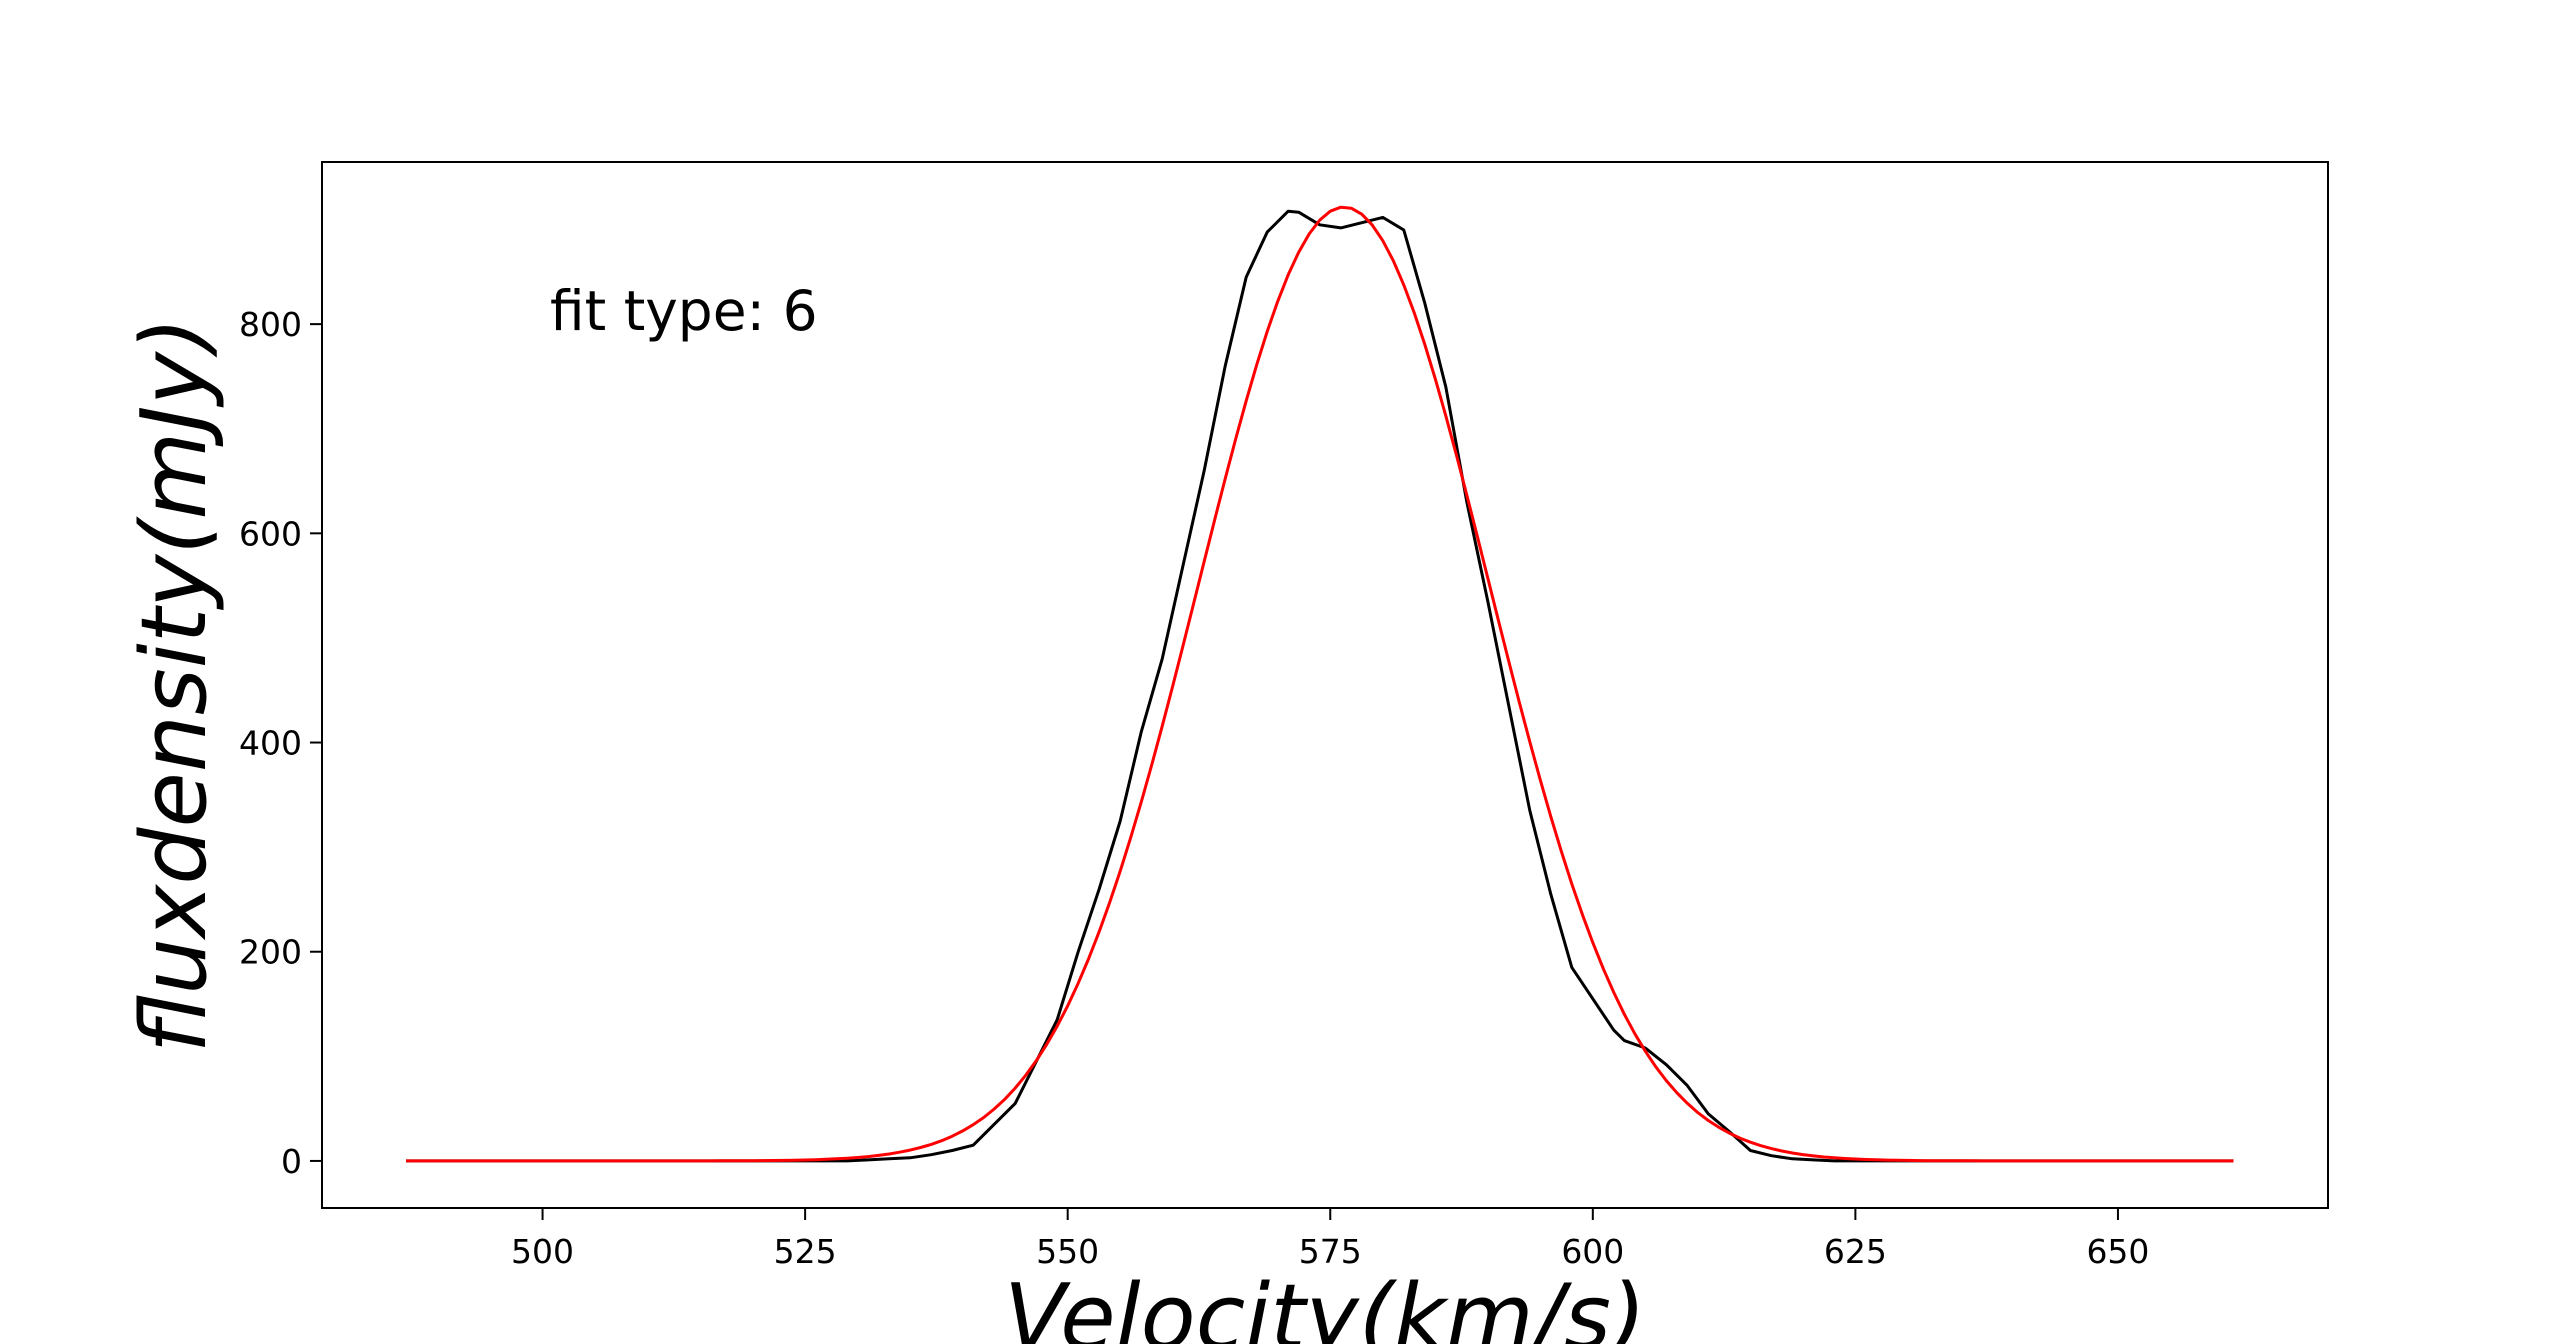 This screenshot has width=2560, height=1344. What do you see at coordinates (291, 1161) in the screenshot?
I see `y-tick-label: 0` at bounding box center [291, 1161].